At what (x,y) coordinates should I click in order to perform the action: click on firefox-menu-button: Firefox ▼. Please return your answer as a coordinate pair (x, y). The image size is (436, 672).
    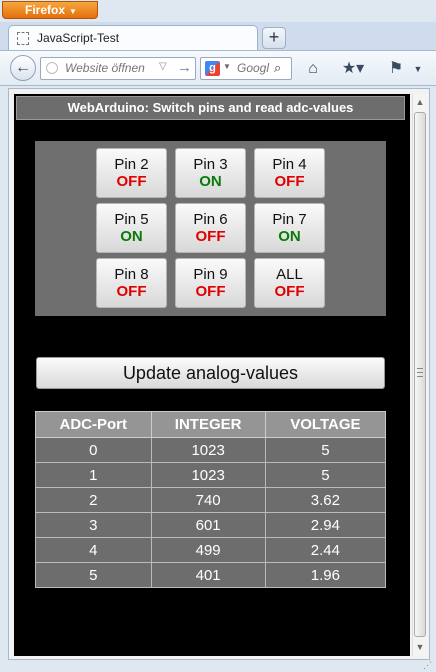
    Looking at the image, I should click on (50, 10).